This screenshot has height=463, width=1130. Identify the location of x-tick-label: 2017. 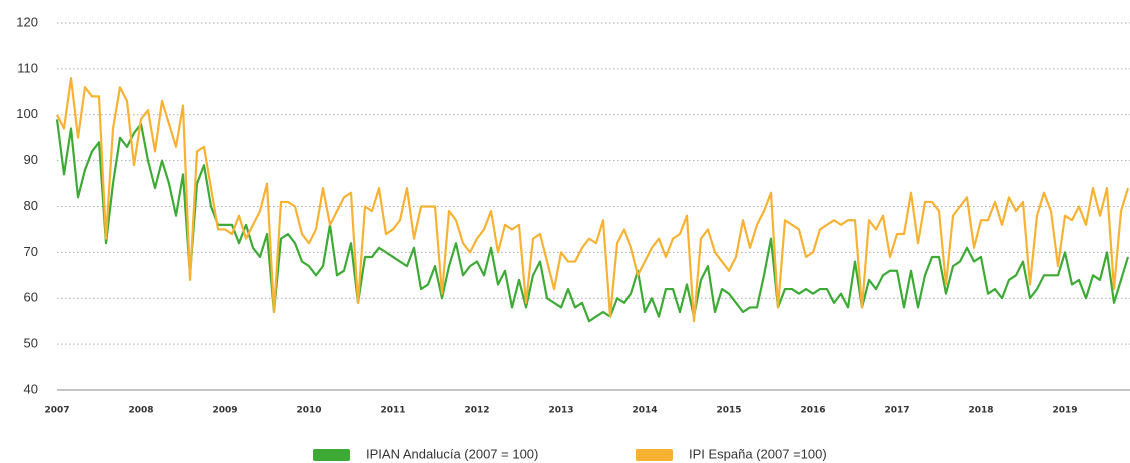
(896, 411).